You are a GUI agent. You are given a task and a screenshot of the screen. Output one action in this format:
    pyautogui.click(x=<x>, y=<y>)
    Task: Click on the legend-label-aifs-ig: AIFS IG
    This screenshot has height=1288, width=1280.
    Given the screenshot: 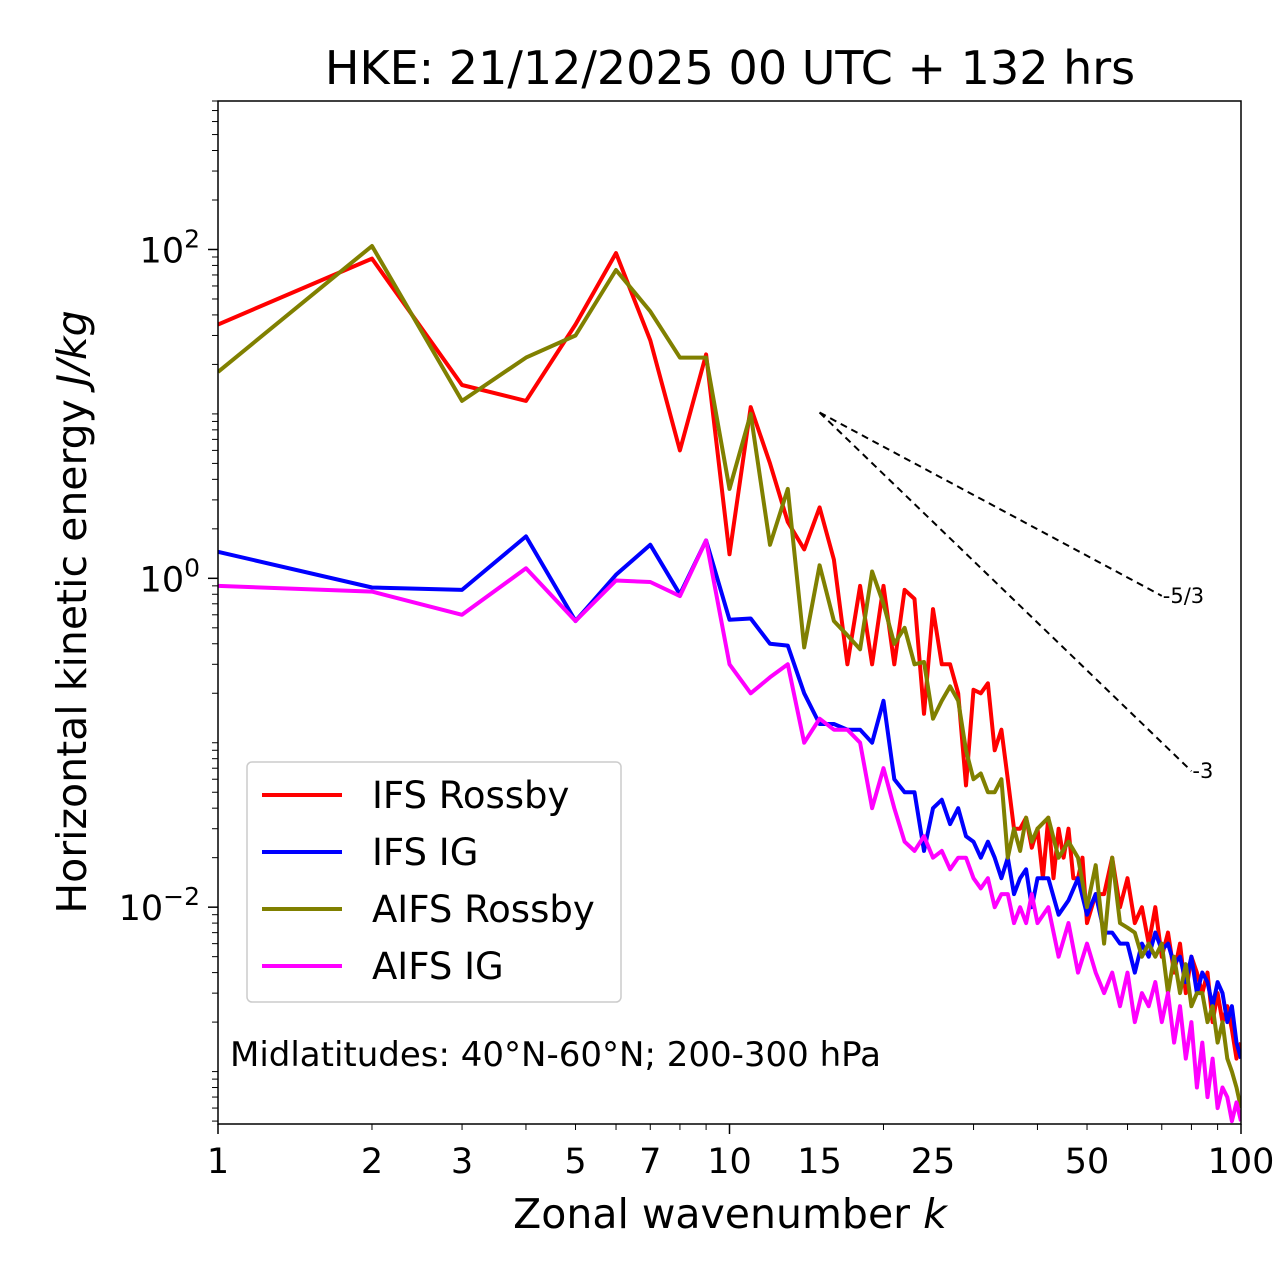 What is the action you would take?
    pyautogui.click(x=438, y=966)
    